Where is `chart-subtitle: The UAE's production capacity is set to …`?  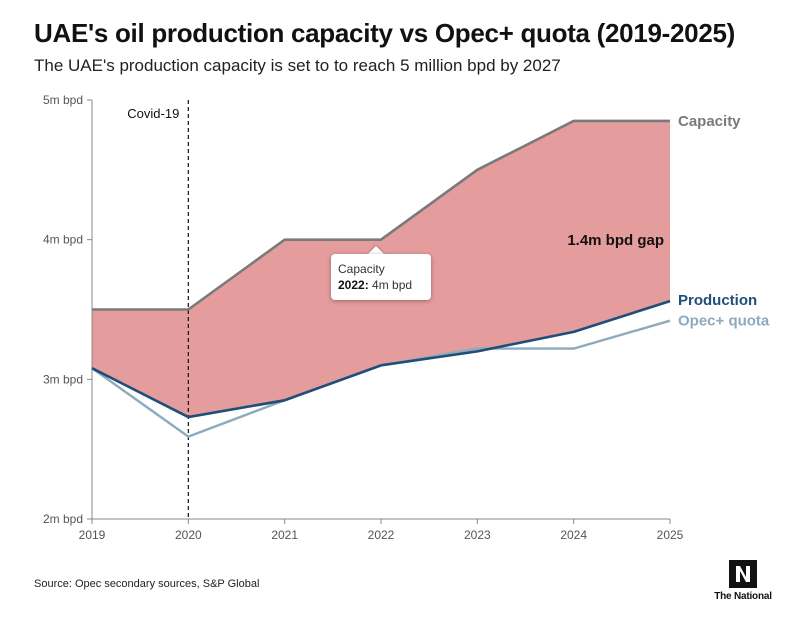
chart-subtitle: The UAE's production capacity is set to … is located at coordinates (297, 65).